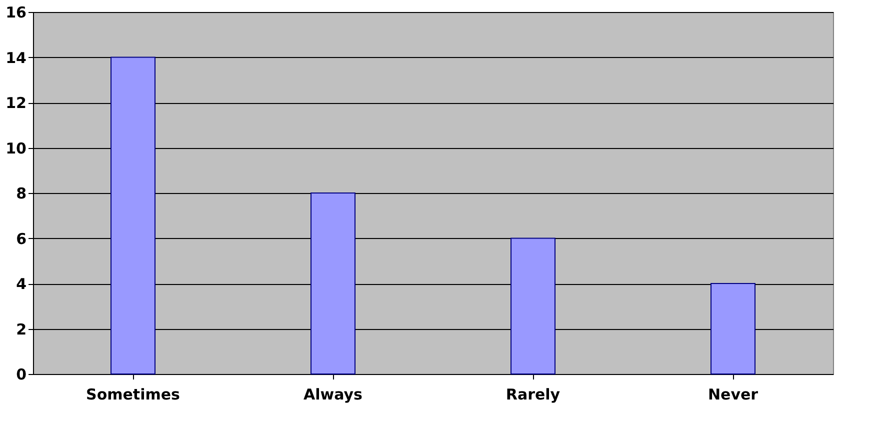 Image resolution: width=873 pixels, height=427 pixels. What do you see at coordinates (21, 329) in the screenshot?
I see `y-tick-label: 2` at bounding box center [21, 329].